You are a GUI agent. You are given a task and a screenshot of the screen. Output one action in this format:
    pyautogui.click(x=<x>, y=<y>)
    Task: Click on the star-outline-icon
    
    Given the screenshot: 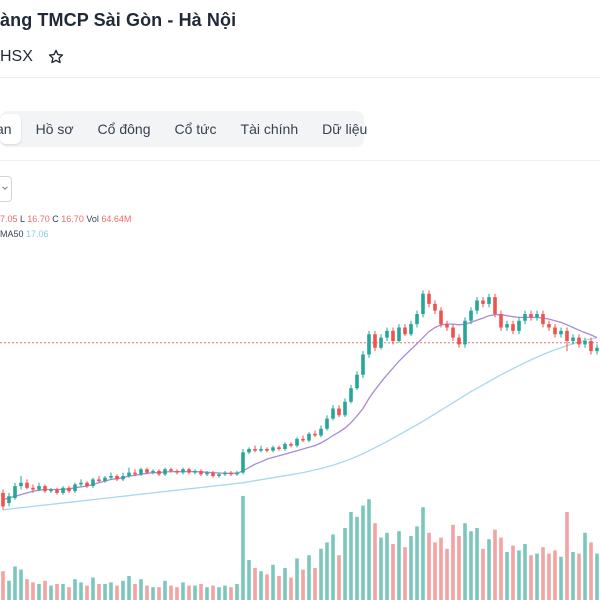 What is the action you would take?
    pyautogui.click(x=56, y=57)
    